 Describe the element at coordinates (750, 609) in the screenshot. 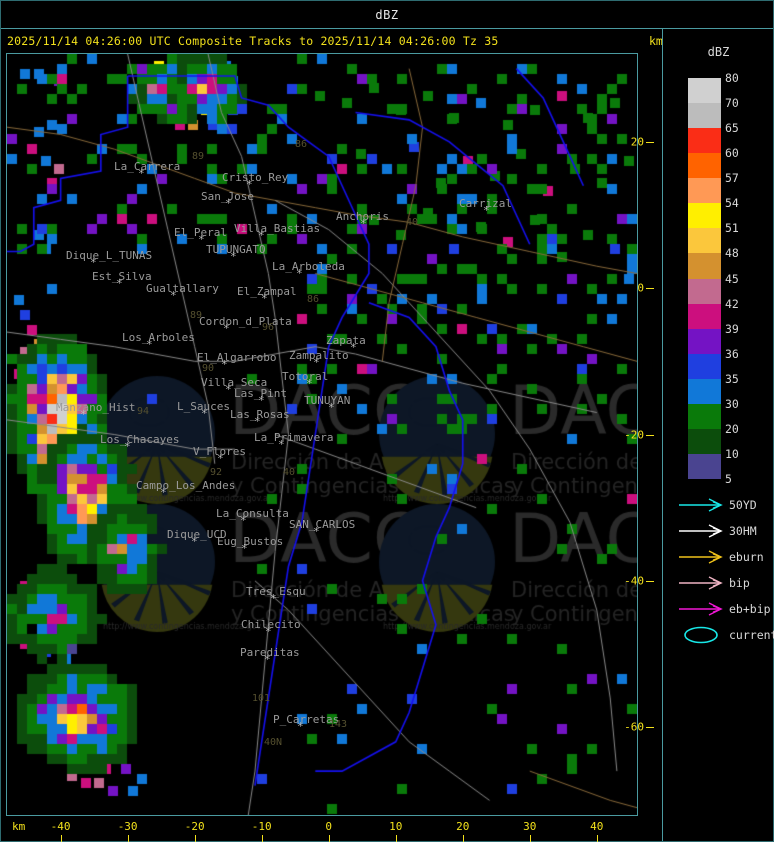

I see `track-legend-label: eb+bip` at that location.